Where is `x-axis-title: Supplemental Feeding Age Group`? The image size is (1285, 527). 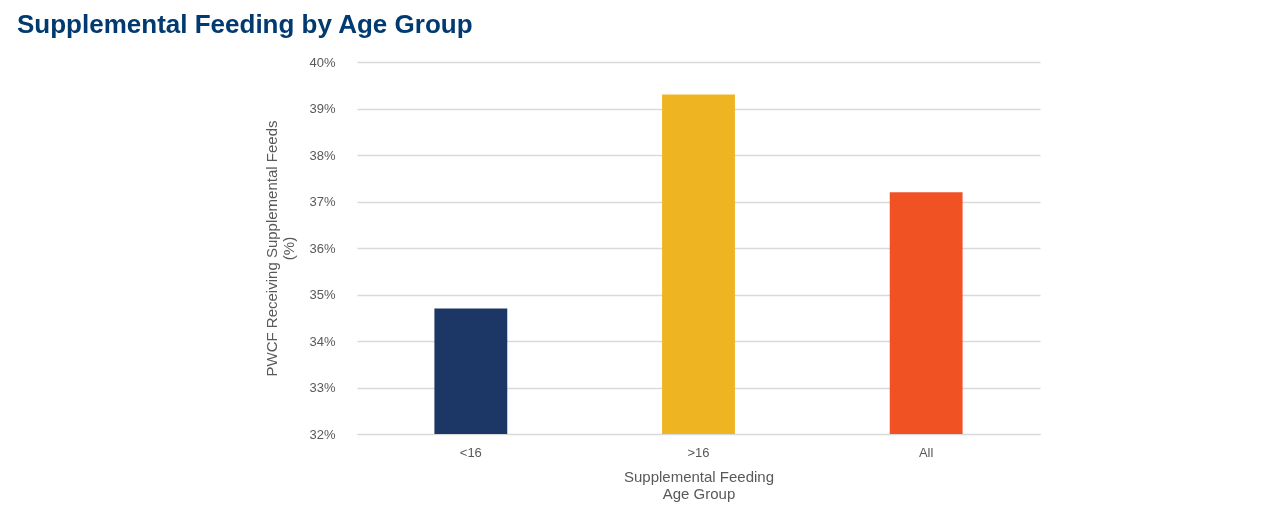 x-axis-title: Supplemental Feeding Age Group is located at coordinates (699, 484).